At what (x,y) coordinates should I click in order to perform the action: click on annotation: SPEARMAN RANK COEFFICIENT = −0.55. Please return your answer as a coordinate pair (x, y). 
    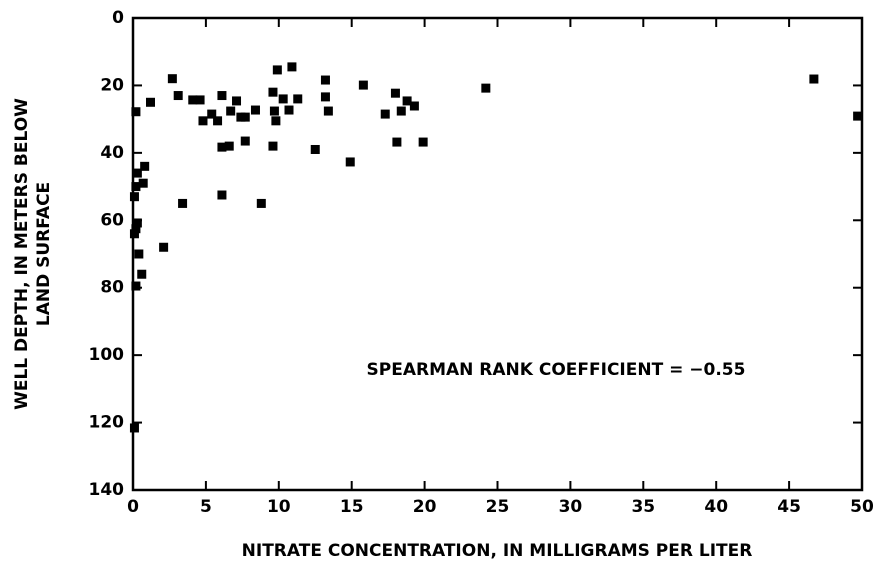
    Looking at the image, I should click on (556, 370).